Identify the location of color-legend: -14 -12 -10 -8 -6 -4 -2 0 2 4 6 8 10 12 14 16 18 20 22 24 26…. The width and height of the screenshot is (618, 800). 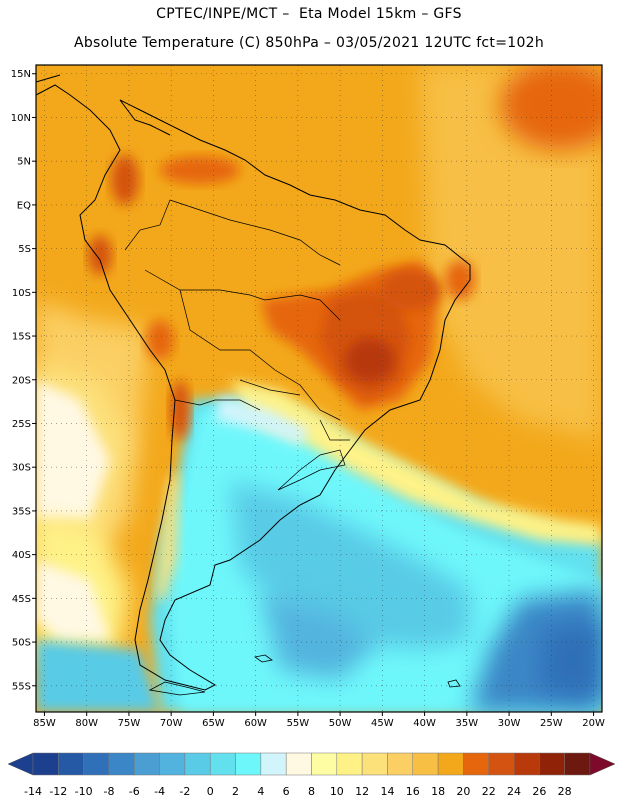
(311, 775).